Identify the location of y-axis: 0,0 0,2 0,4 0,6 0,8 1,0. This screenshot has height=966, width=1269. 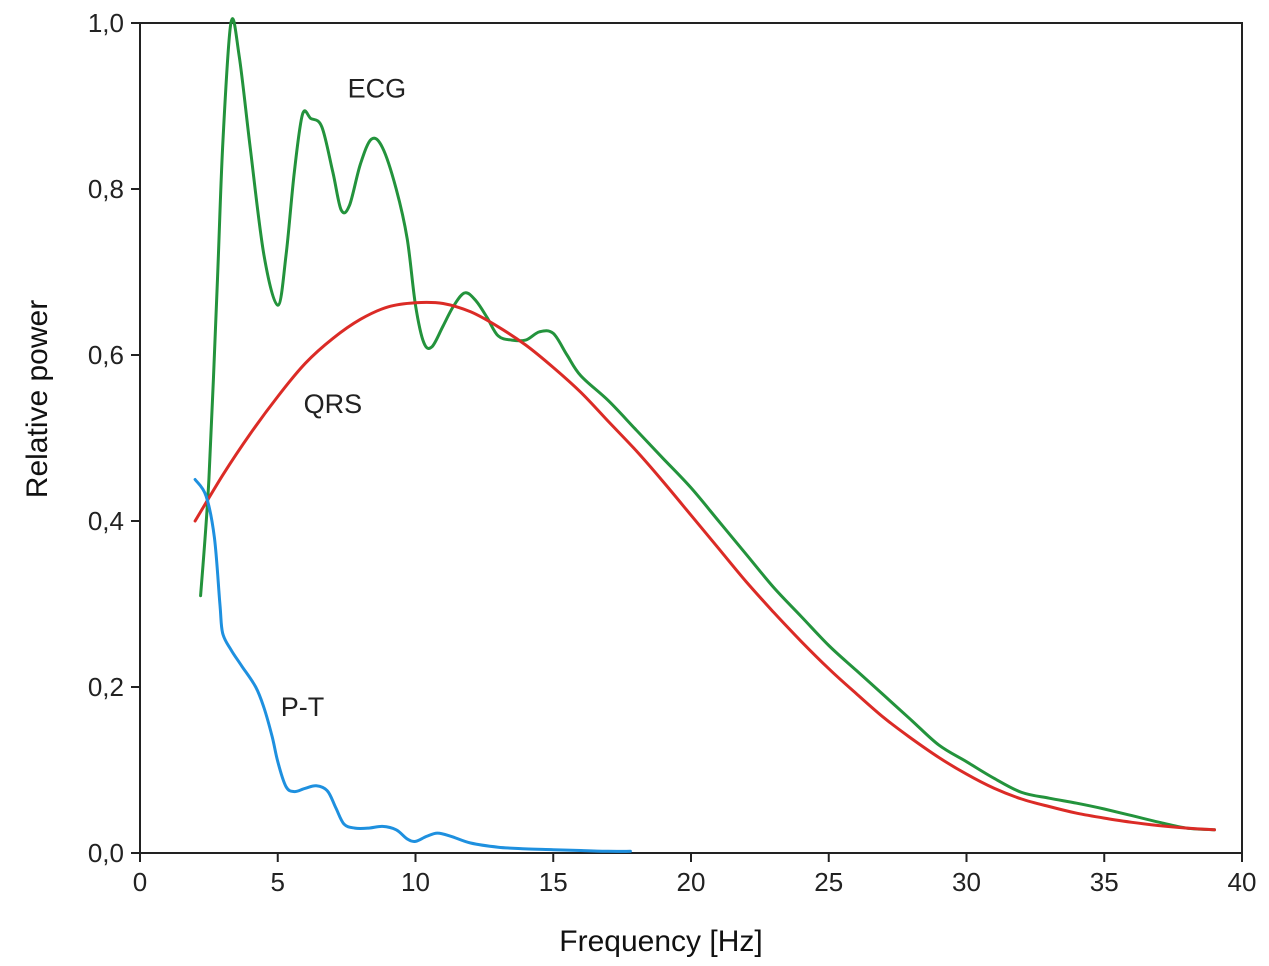
(114, 438).